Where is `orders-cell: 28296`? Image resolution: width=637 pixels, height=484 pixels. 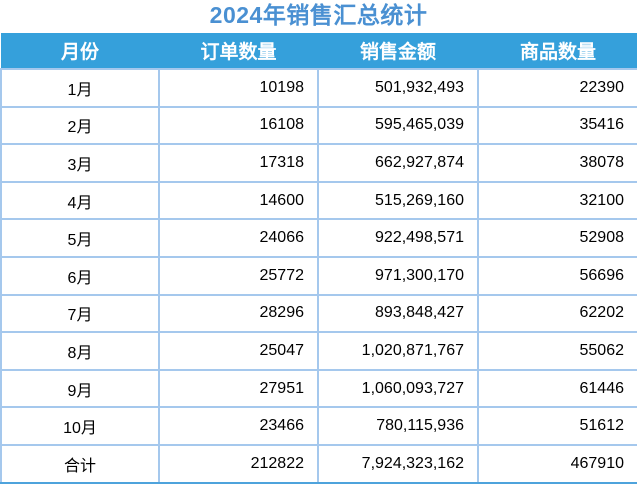 orders-cell: 28296 is located at coordinates (238, 313).